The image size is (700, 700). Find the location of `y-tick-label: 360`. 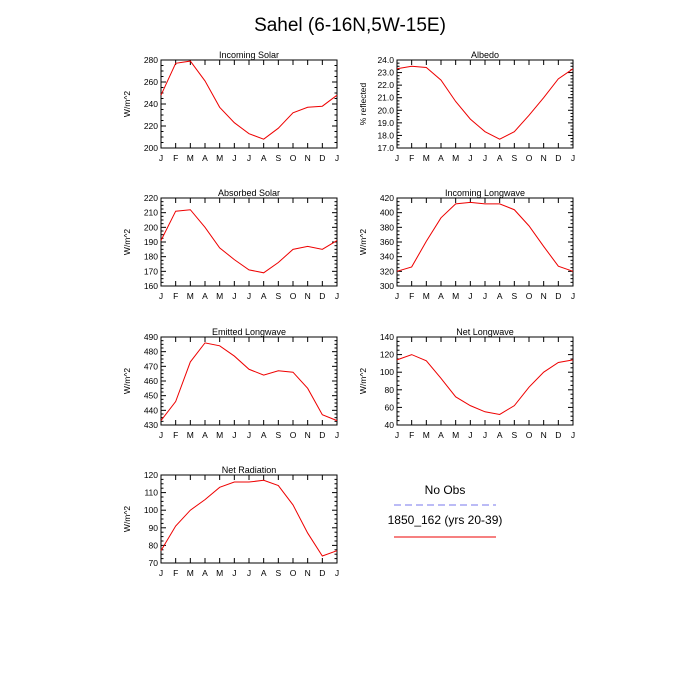

y-tick-label: 360 is located at coordinates (387, 242).